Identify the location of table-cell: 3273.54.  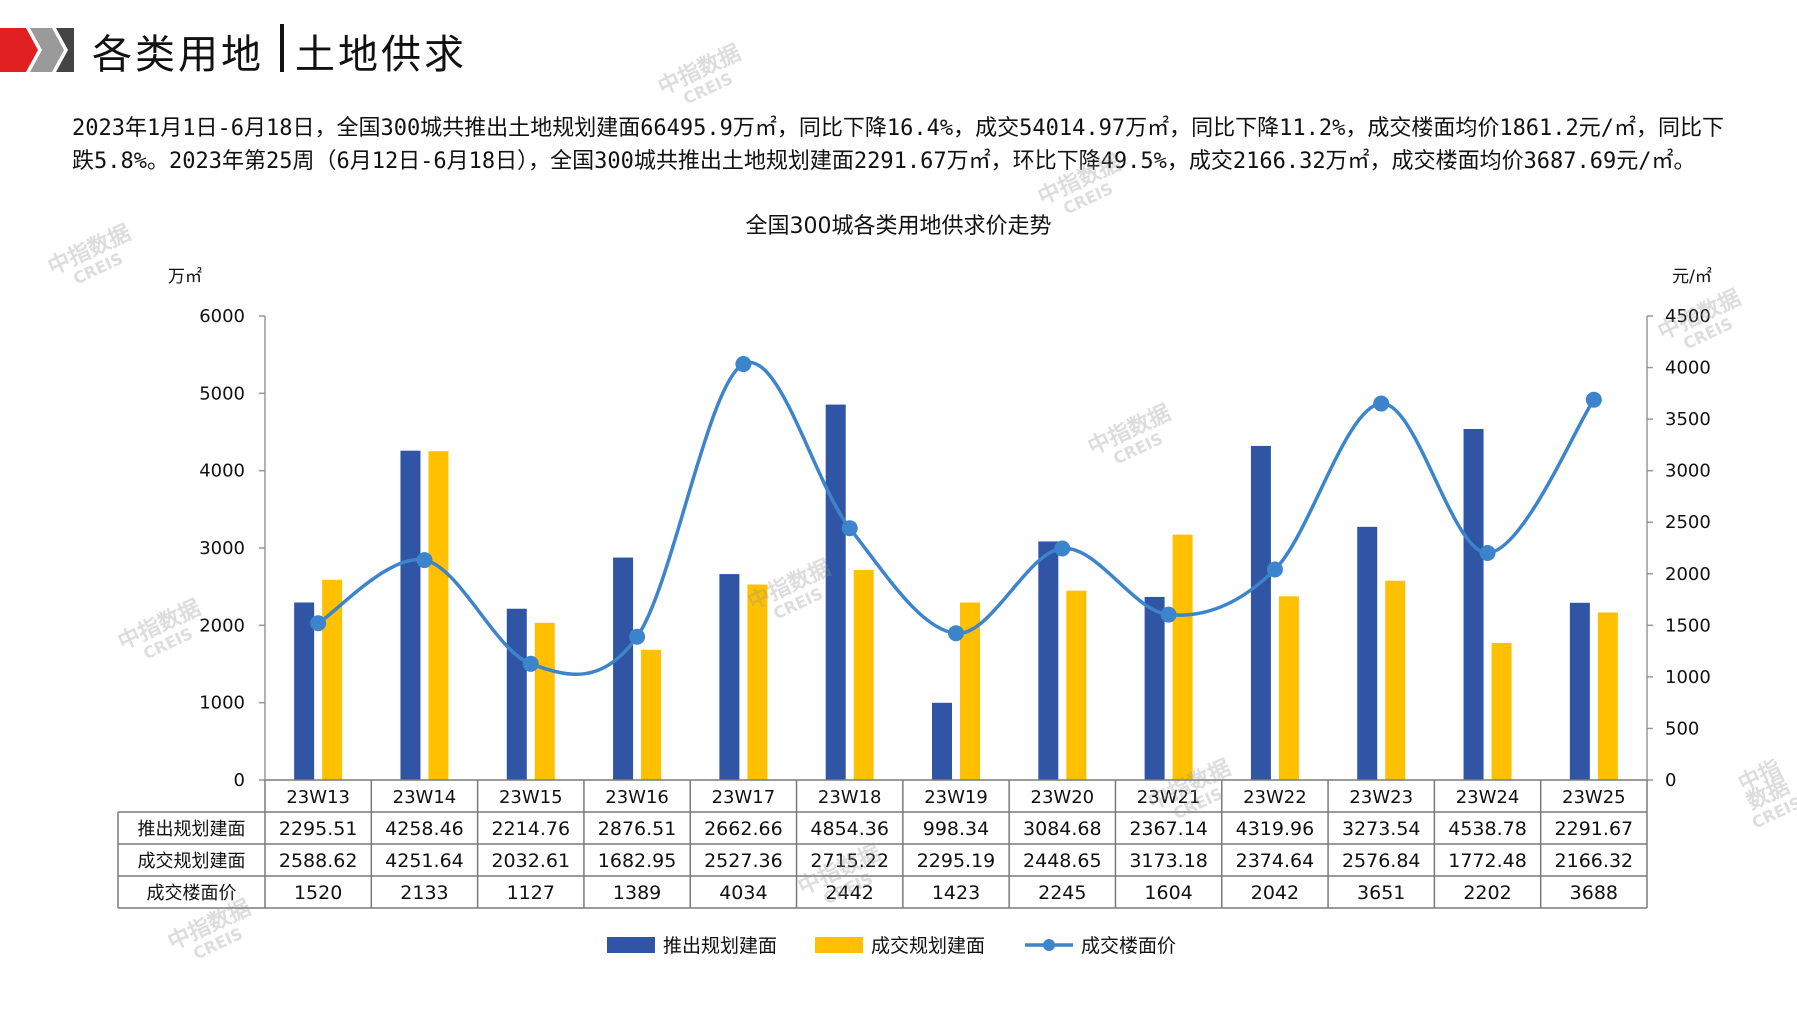
(1381, 829).